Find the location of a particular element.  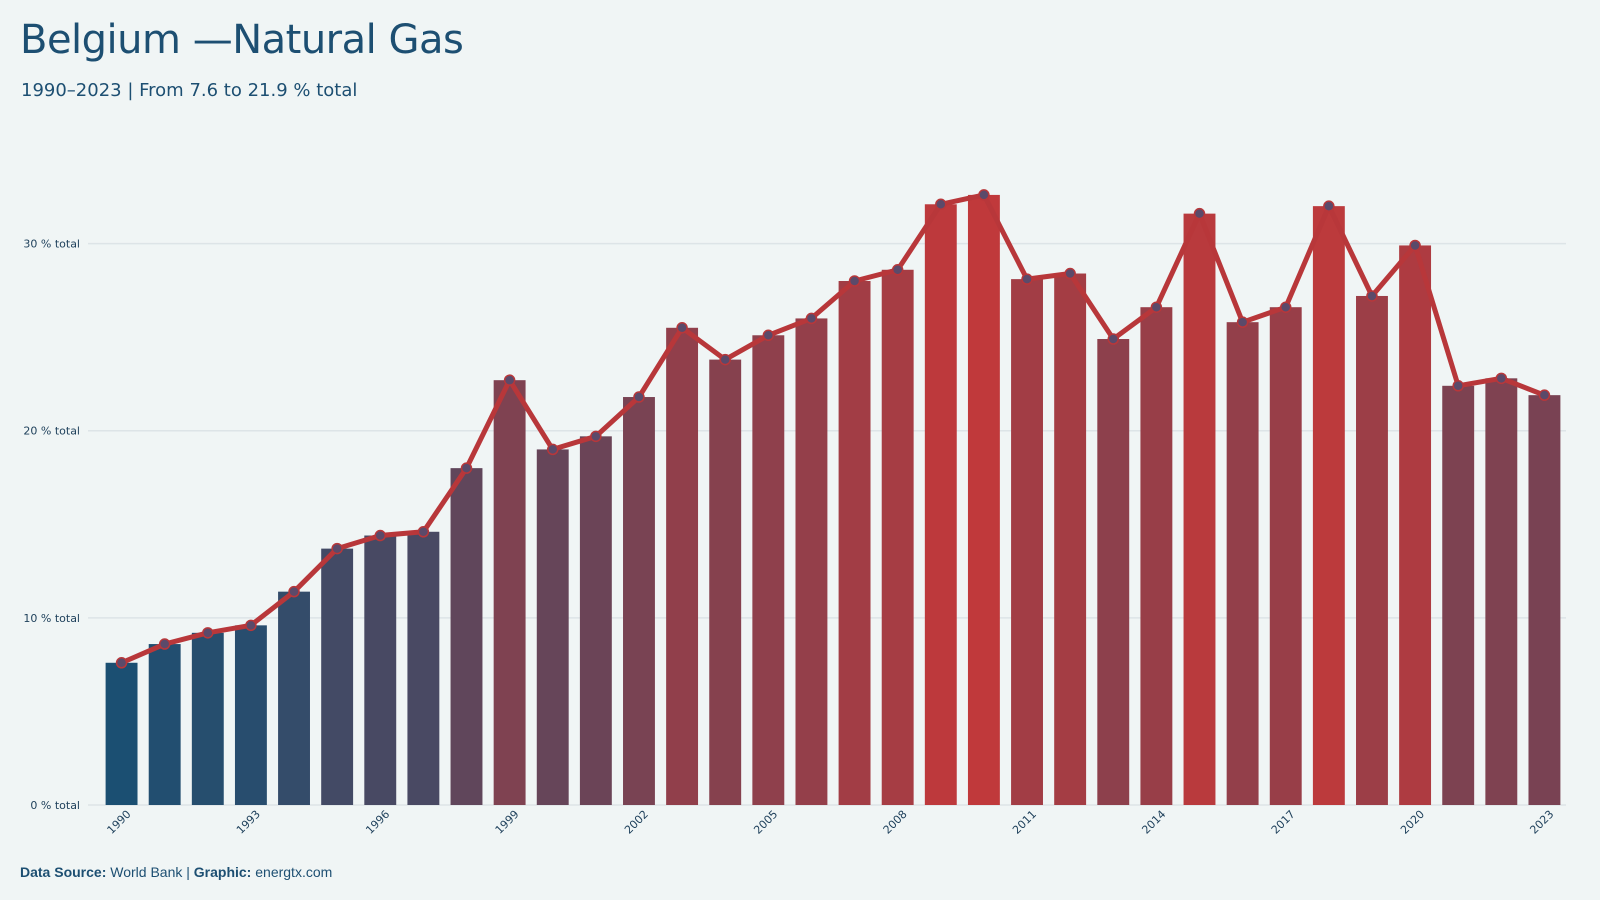

bar-2023 is located at coordinates (1544, 600).